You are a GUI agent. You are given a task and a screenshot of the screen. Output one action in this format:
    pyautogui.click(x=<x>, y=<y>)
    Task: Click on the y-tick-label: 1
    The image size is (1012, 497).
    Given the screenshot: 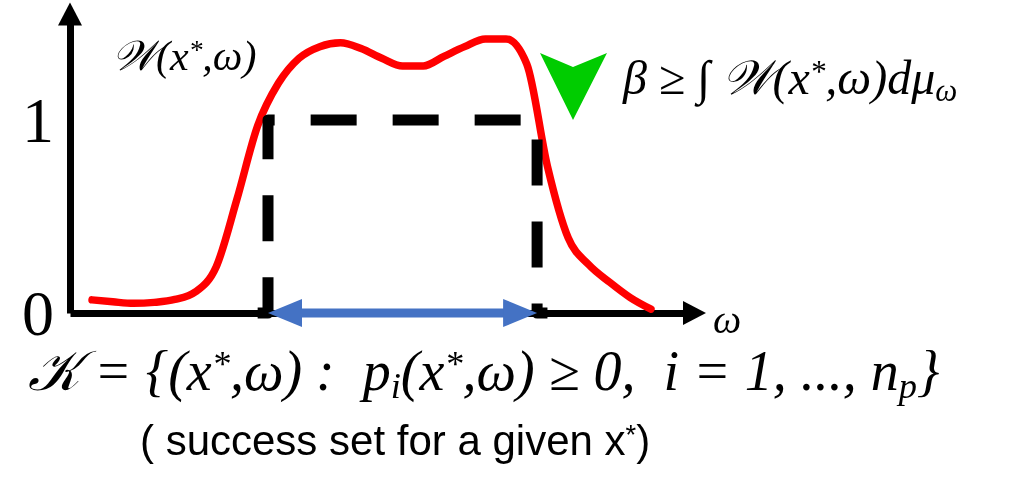 What is the action you would take?
    pyautogui.click(x=38, y=121)
    